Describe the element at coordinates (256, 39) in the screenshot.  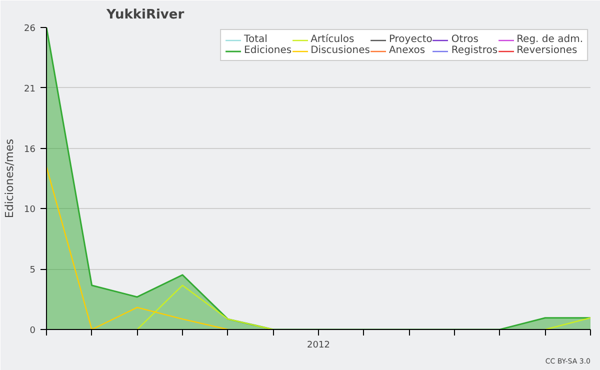
I see `legend-label: Total` at that location.